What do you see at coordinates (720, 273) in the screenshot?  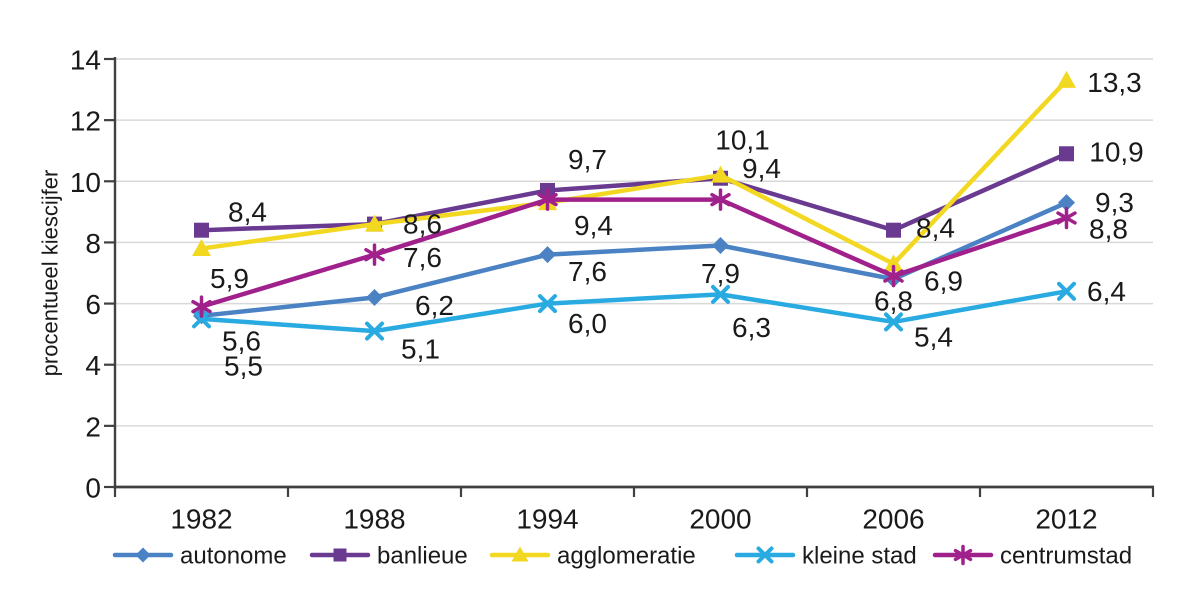 I see `data-label: 7,9` at bounding box center [720, 273].